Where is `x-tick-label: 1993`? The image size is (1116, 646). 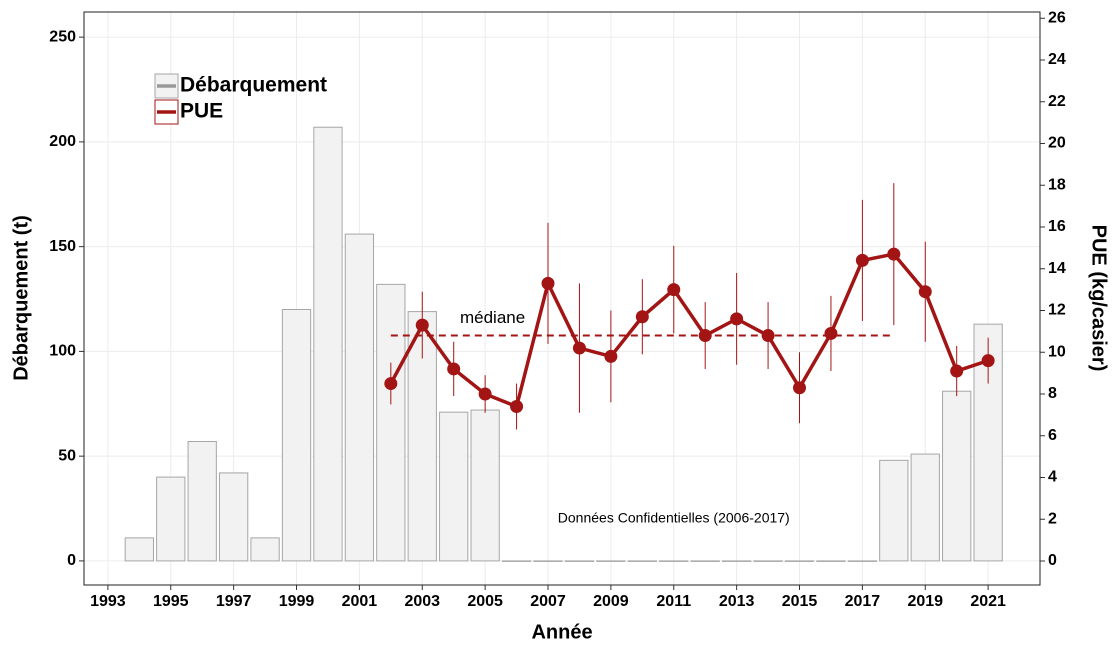
x-tick-label: 1993 is located at coordinates (108, 601).